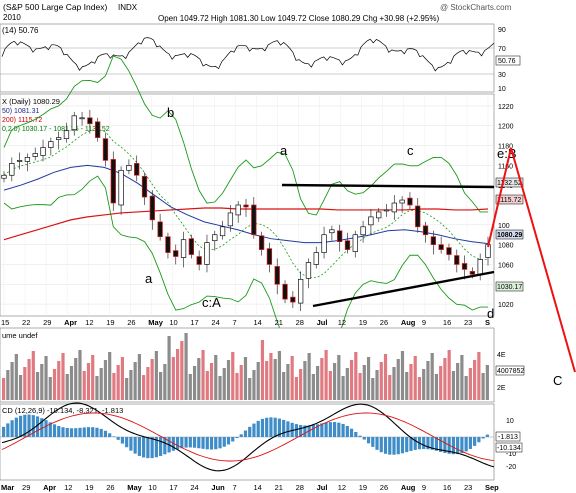 The height and width of the screenshot is (493, 576). I want to click on xaxis-bottom-label: 10, so click(152, 487).